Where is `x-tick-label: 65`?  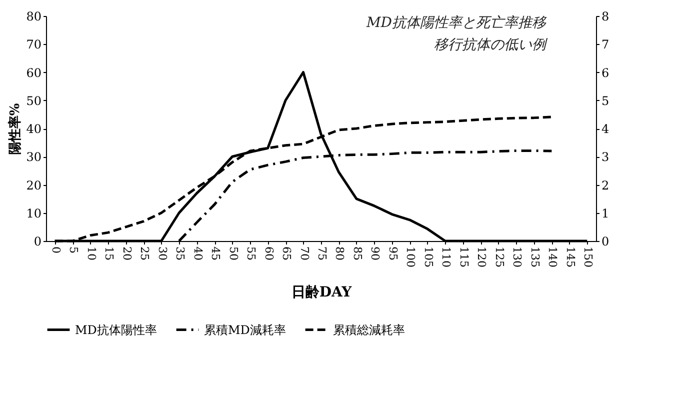 x-tick-label: 65 is located at coordinates (287, 253).